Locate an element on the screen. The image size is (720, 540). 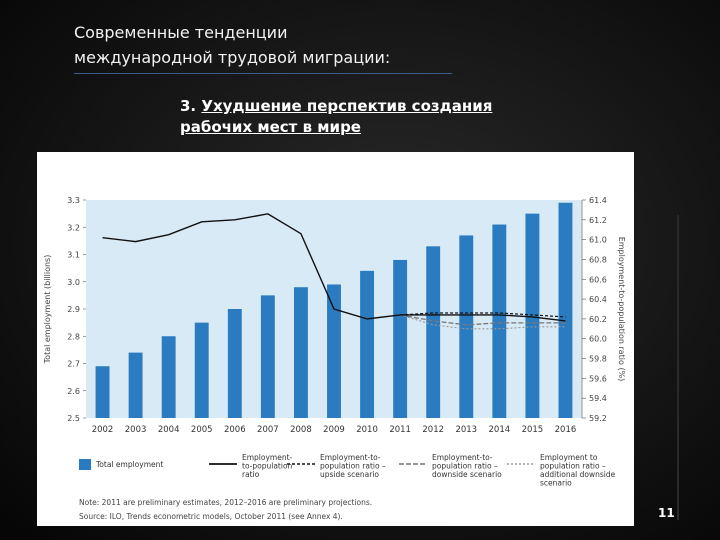
y-tick-label: 2.6 is located at coordinates (73, 391).